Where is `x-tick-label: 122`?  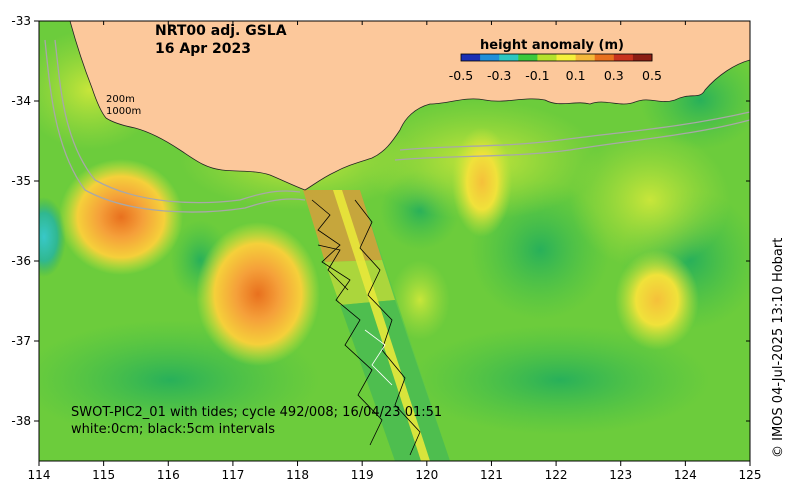
x-tick-label: 122 is located at coordinates (556, 475).